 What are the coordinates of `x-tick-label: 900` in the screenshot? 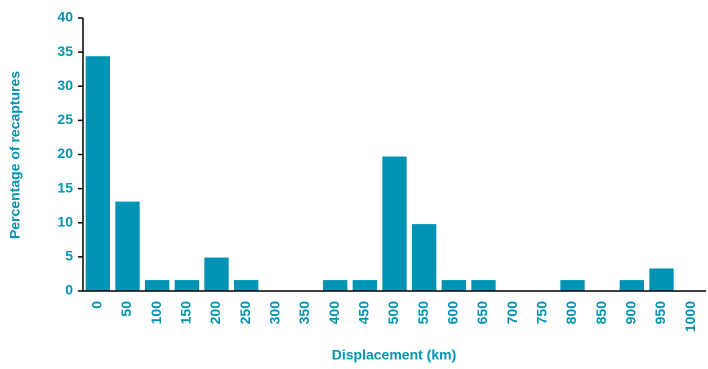 It's located at (631, 313).